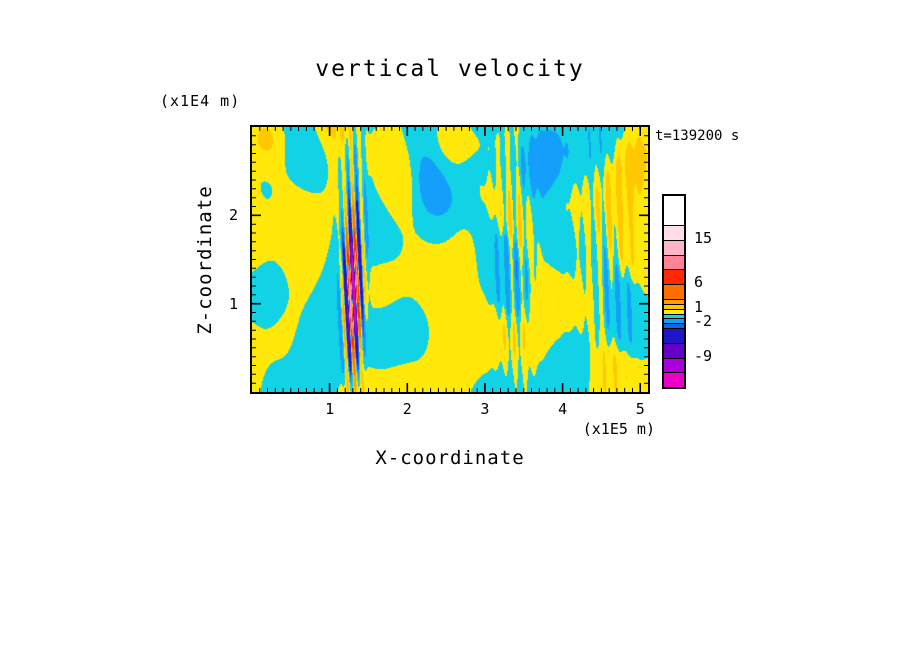 The image size is (904, 654). Describe the element at coordinates (485, 409) in the screenshot. I see `x-tick-label: 3` at that location.